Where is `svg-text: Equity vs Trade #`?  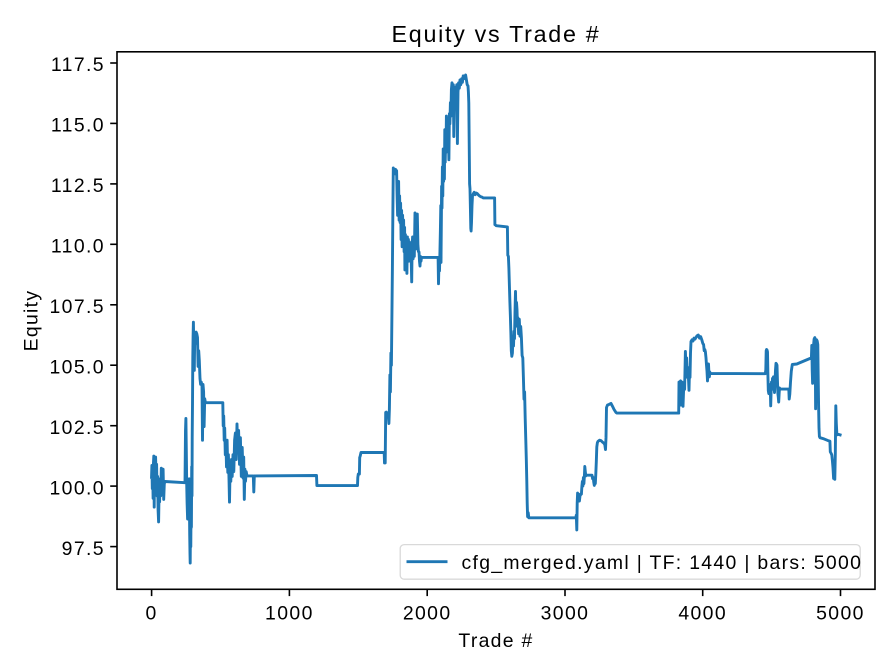 svg-text: Equity vs Trade # is located at coordinates (496, 34).